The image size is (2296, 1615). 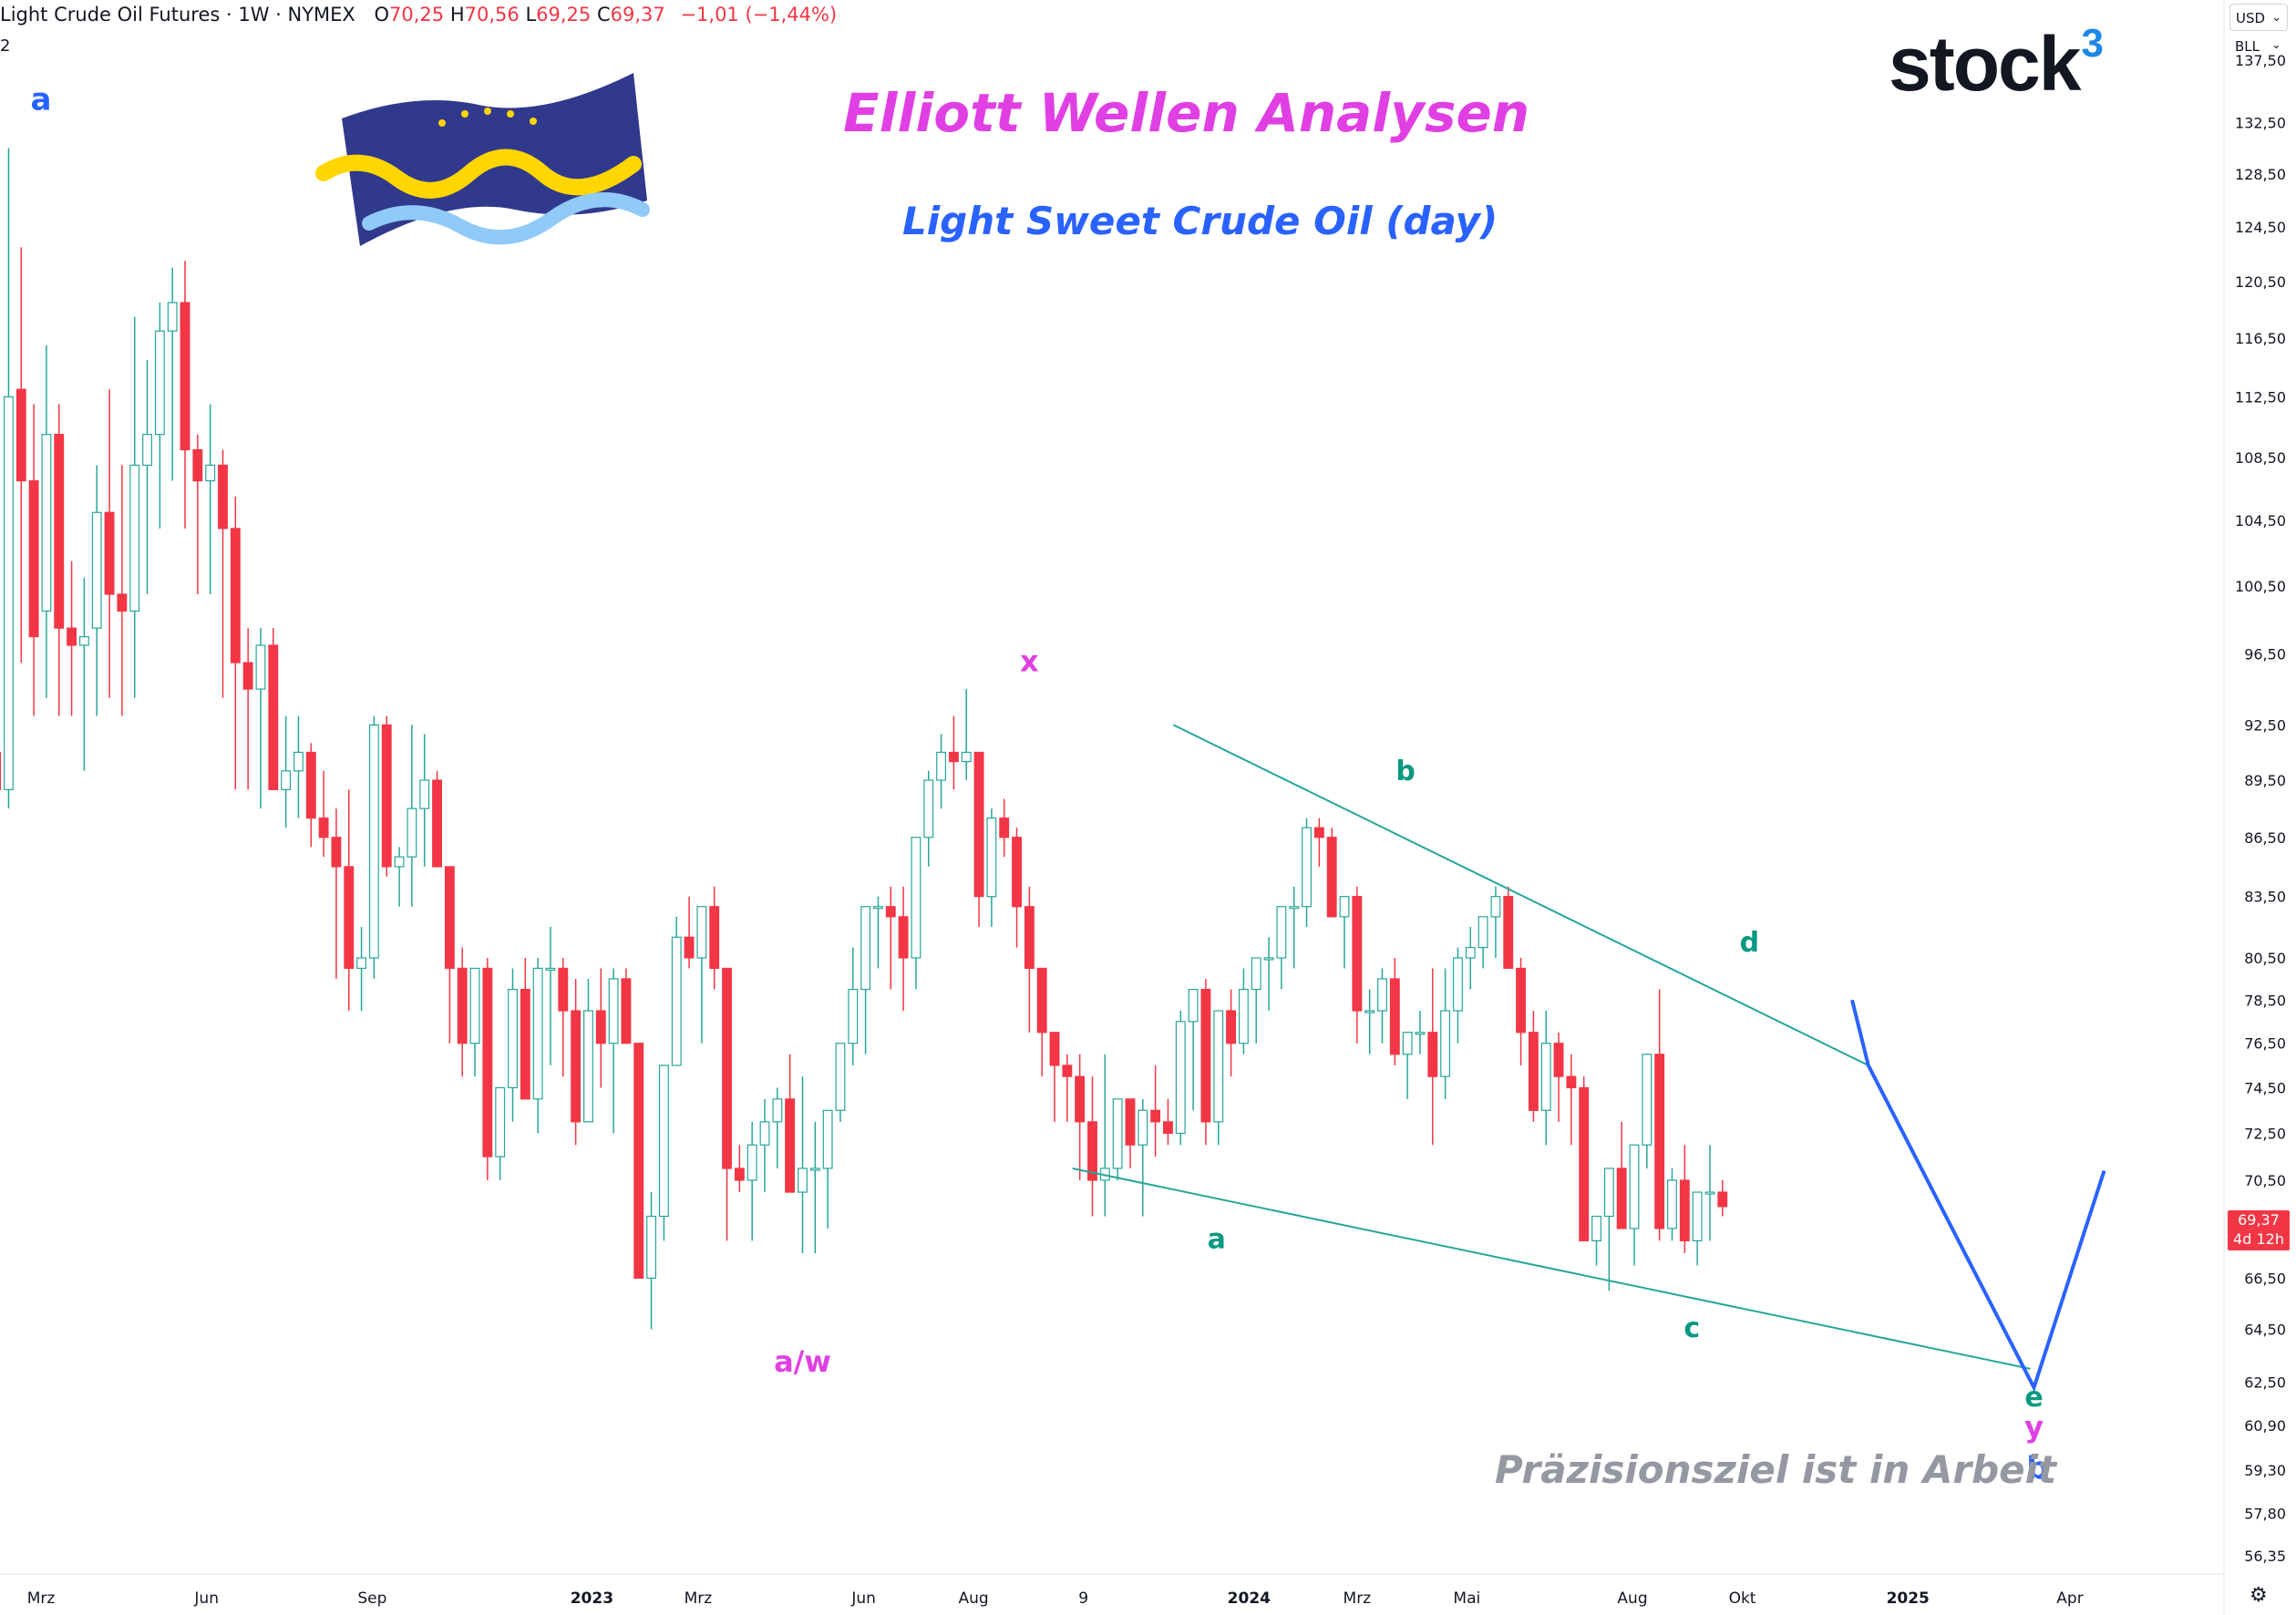 What do you see at coordinates (2259, 1595) in the screenshot?
I see `gear-icon: ⚙` at bounding box center [2259, 1595].